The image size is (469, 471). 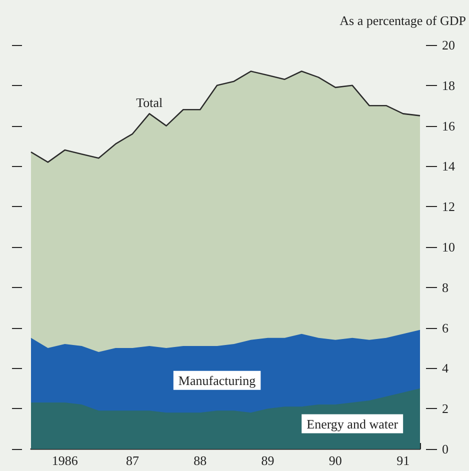 What do you see at coordinates (449, 126) in the screenshot?
I see `y-tick-label: 16` at bounding box center [449, 126].